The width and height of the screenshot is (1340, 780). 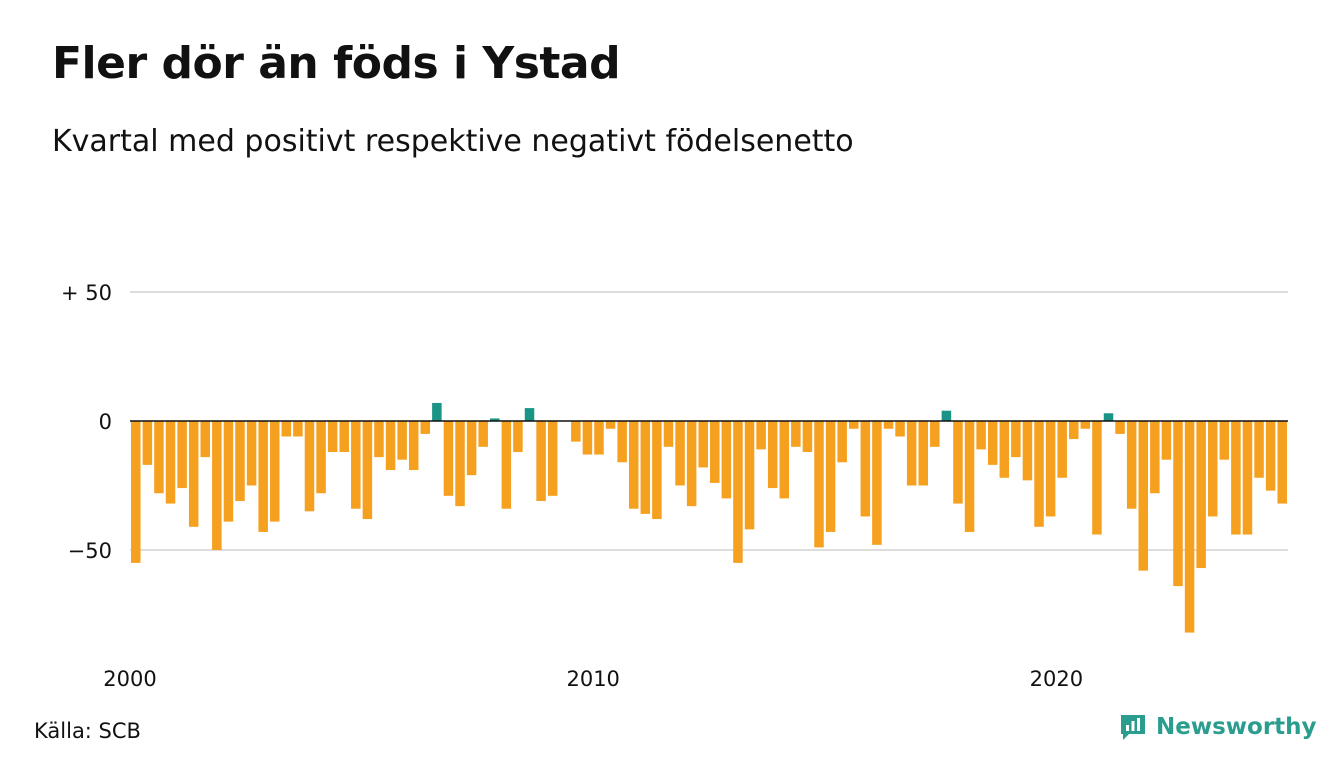 I want to click on source-note: Källa: SCB, so click(x=87, y=731).